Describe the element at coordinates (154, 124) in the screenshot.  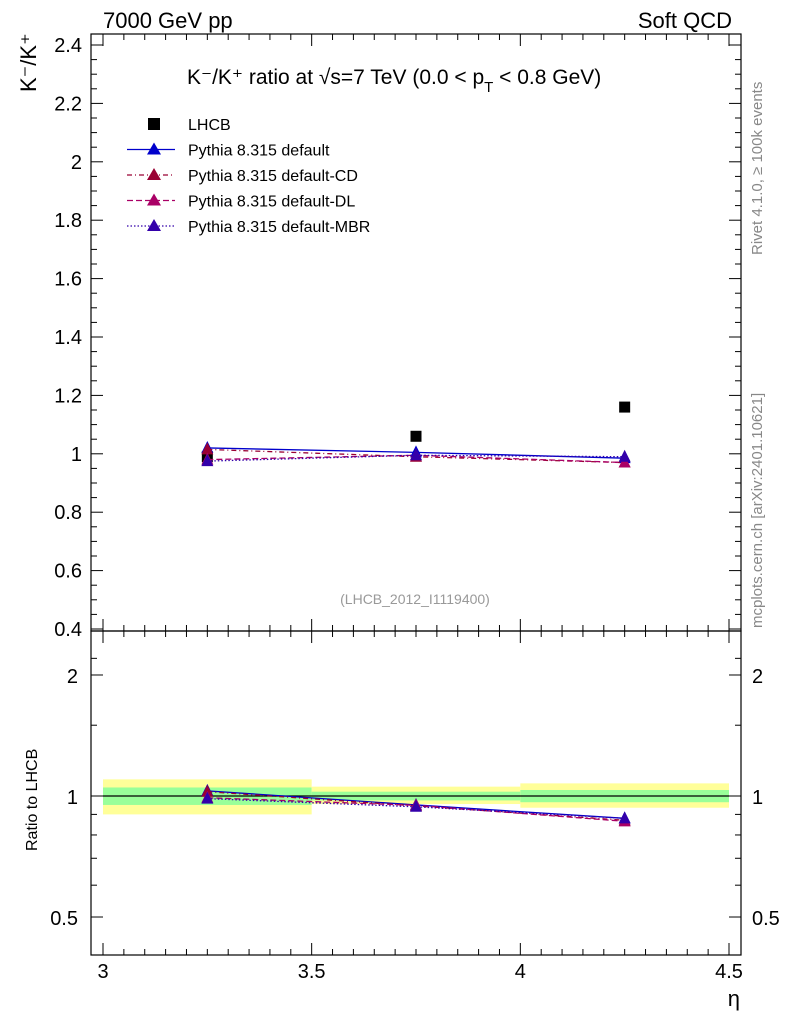
I see `legend-marker-square` at that location.